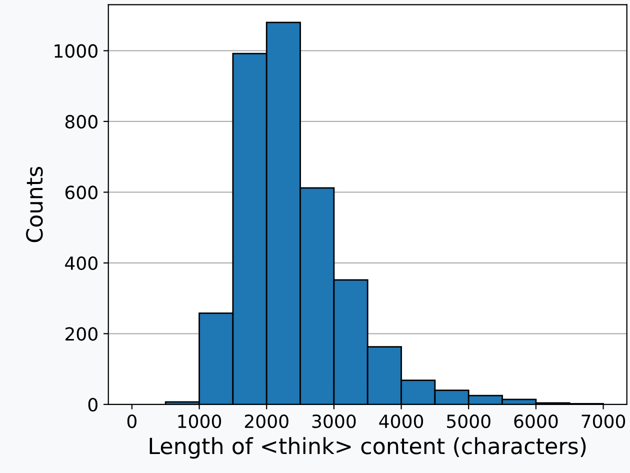 Image resolution: width=630 pixels, height=473 pixels. I want to click on y-axis-title: Counts, so click(34, 204).